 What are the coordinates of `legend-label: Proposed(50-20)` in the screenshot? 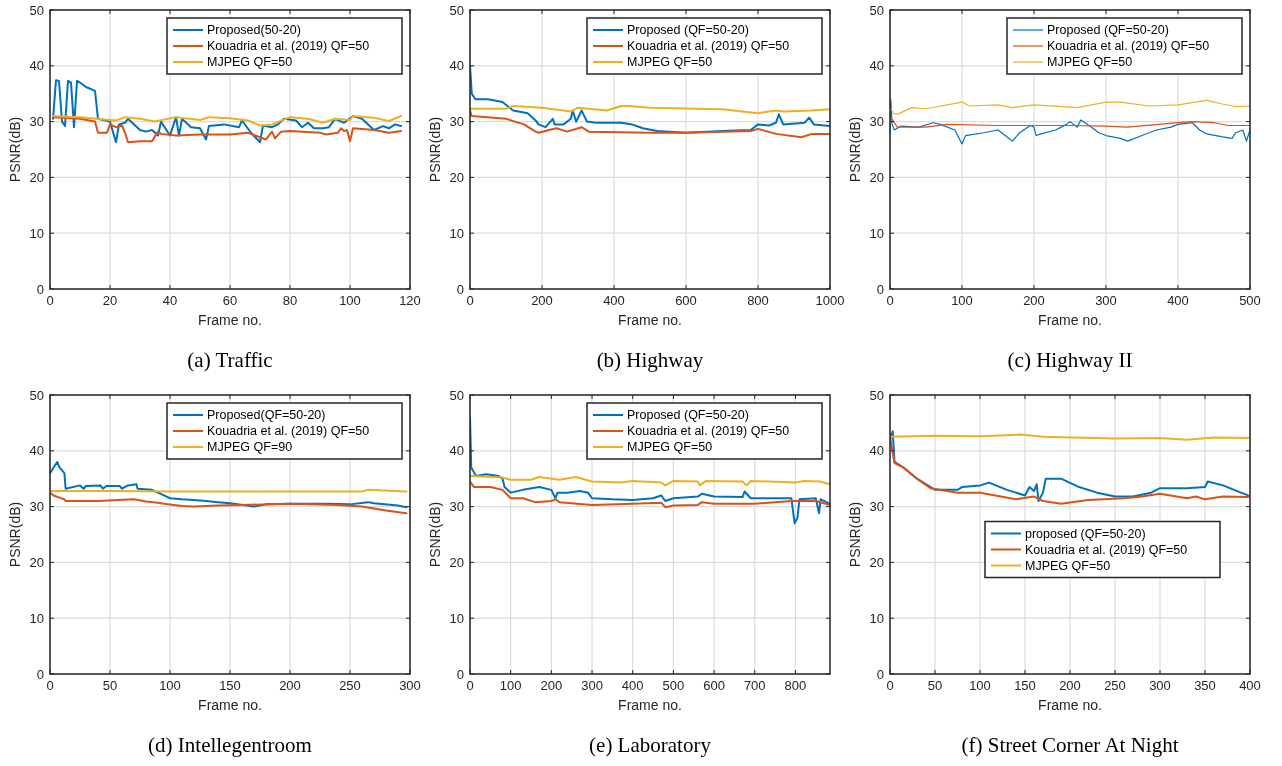 It's located at (254, 30).